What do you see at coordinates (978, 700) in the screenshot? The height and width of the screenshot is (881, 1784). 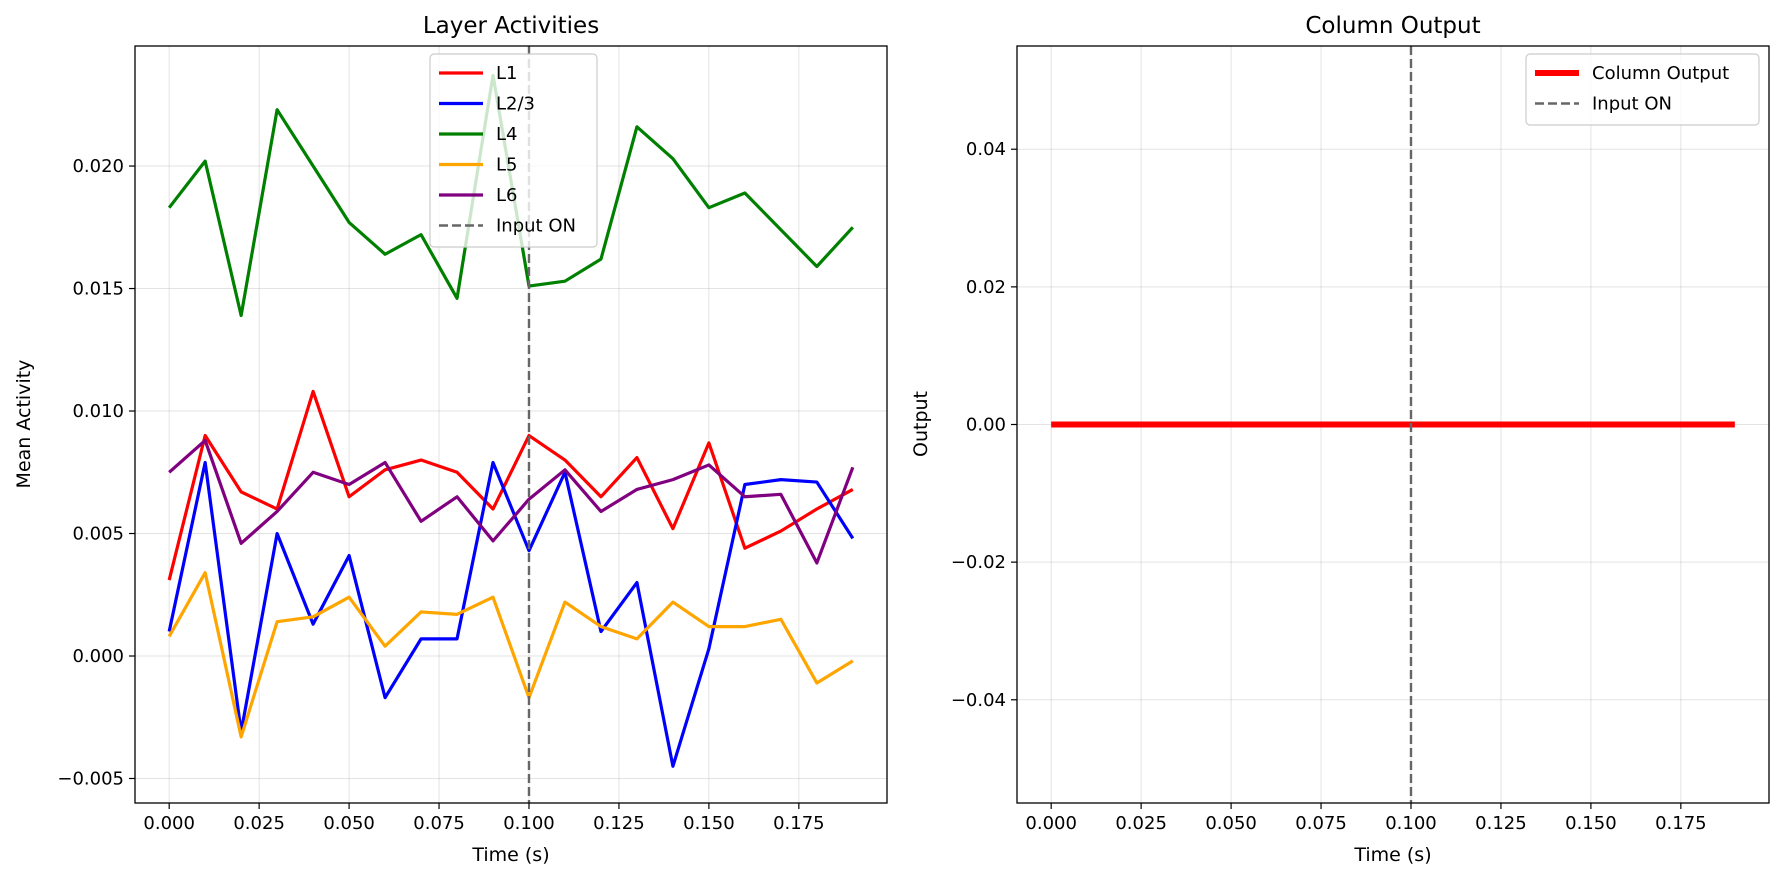 I see `y-tick-label: −0.04` at bounding box center [978, 700].